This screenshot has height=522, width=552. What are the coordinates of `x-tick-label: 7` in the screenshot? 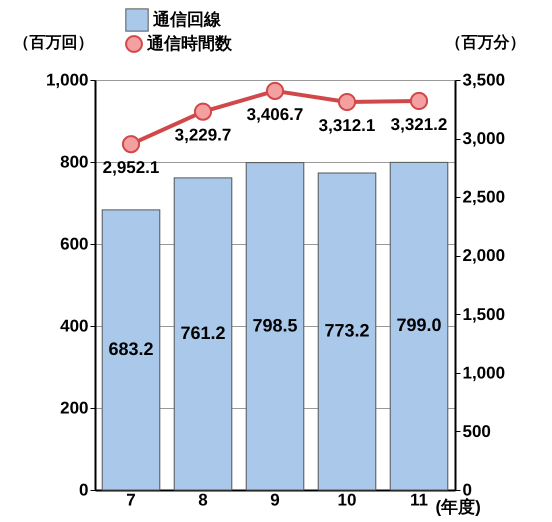 It's located at (131, 500).